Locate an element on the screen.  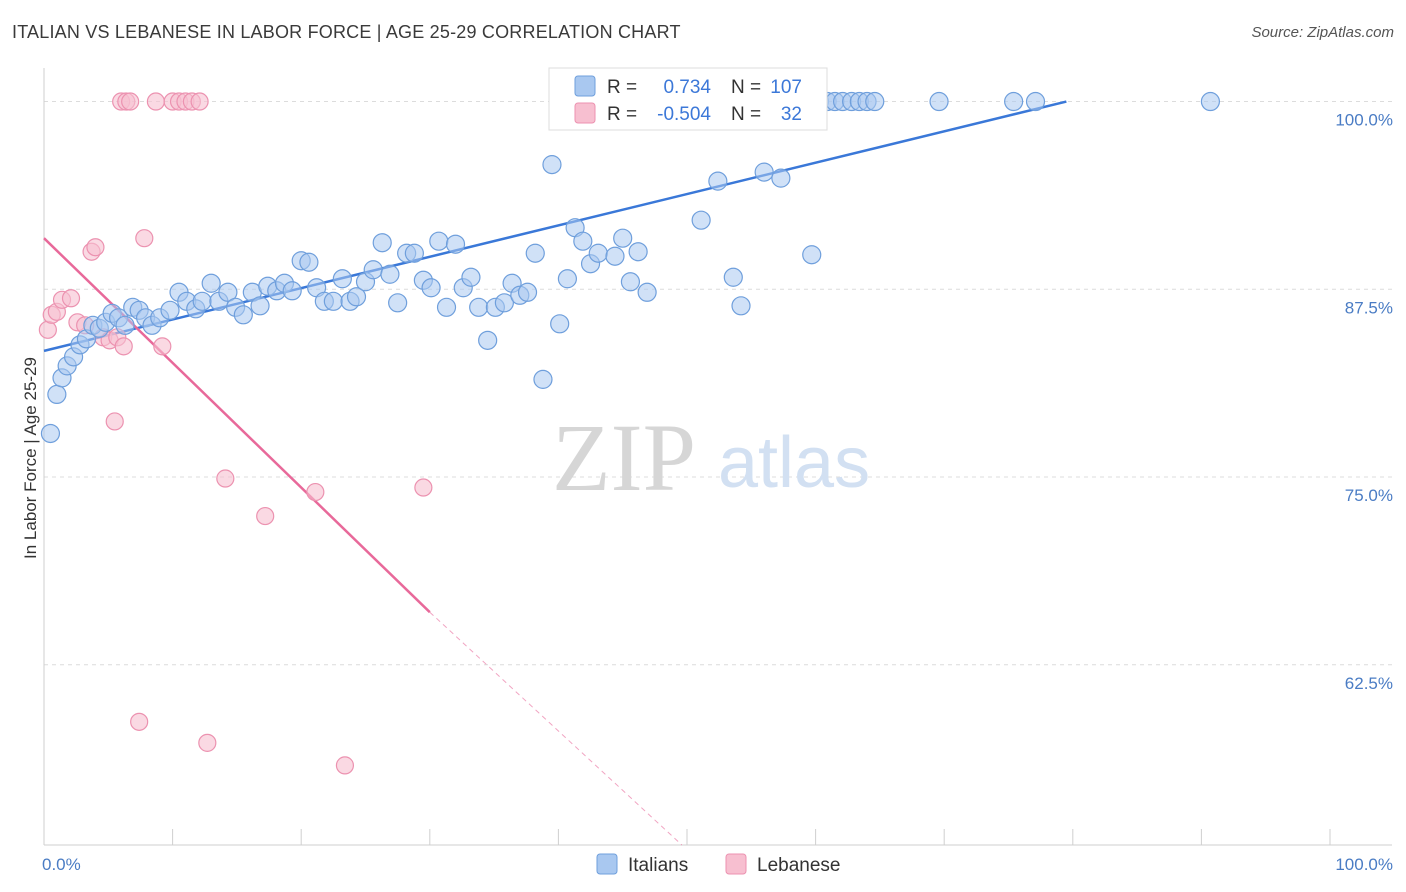
lebanese-n-label: N = is located at coordinates (746, 114).